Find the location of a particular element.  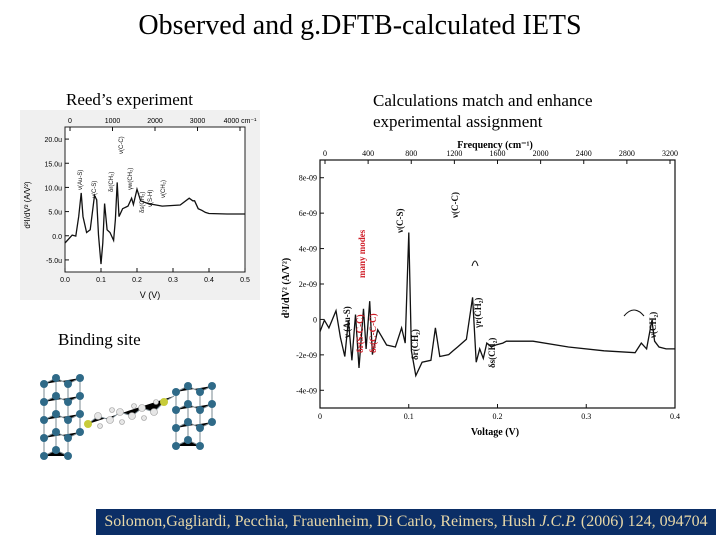

calc-top-tick-label: 0 is located at coordinates (325, 153).